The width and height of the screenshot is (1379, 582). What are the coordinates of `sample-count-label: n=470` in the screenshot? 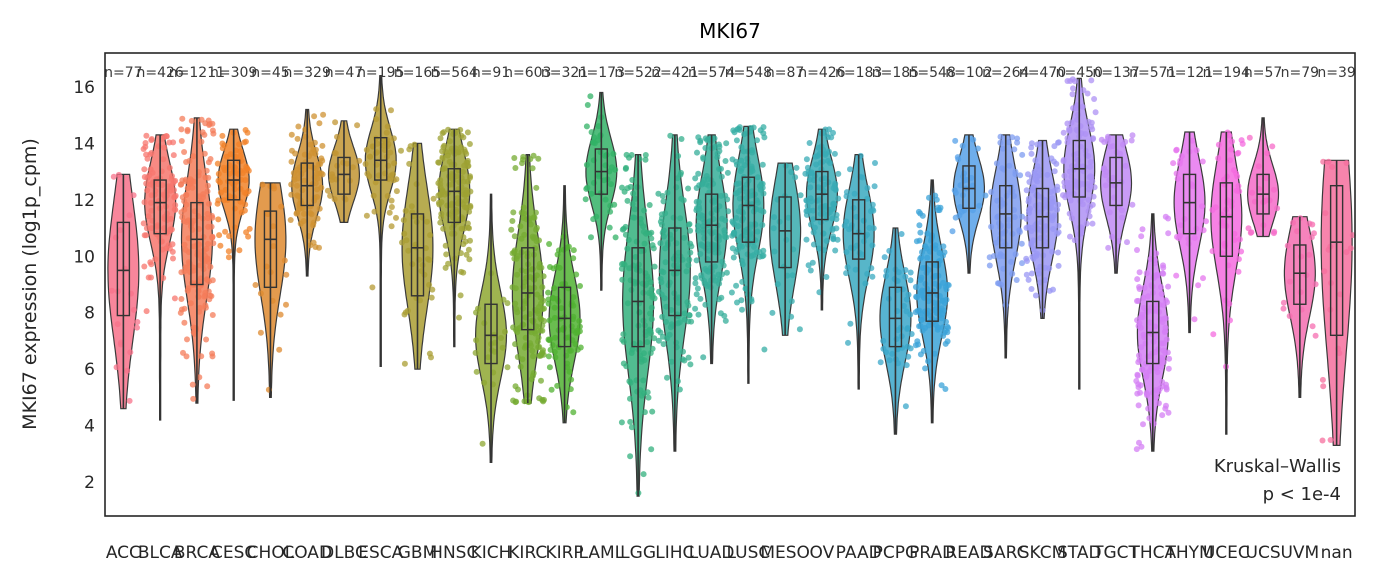 It's located at (1042, 73).